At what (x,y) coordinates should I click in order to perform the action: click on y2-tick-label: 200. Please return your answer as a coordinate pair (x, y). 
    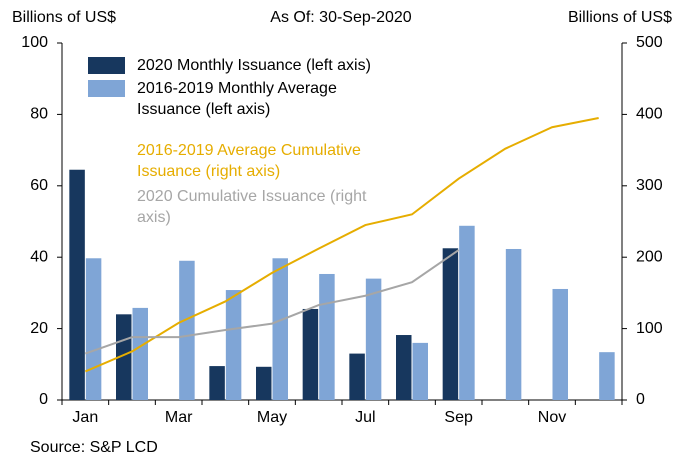
    Looking at the image, I should click on (649, 256).